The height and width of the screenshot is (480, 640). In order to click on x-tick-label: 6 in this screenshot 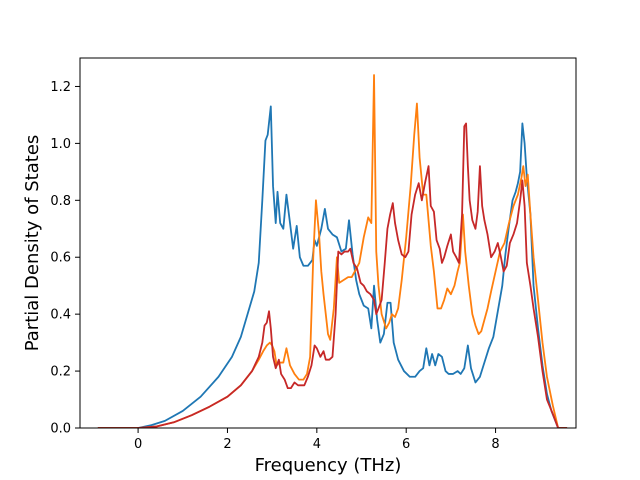, I will do `click(406, 444)`.